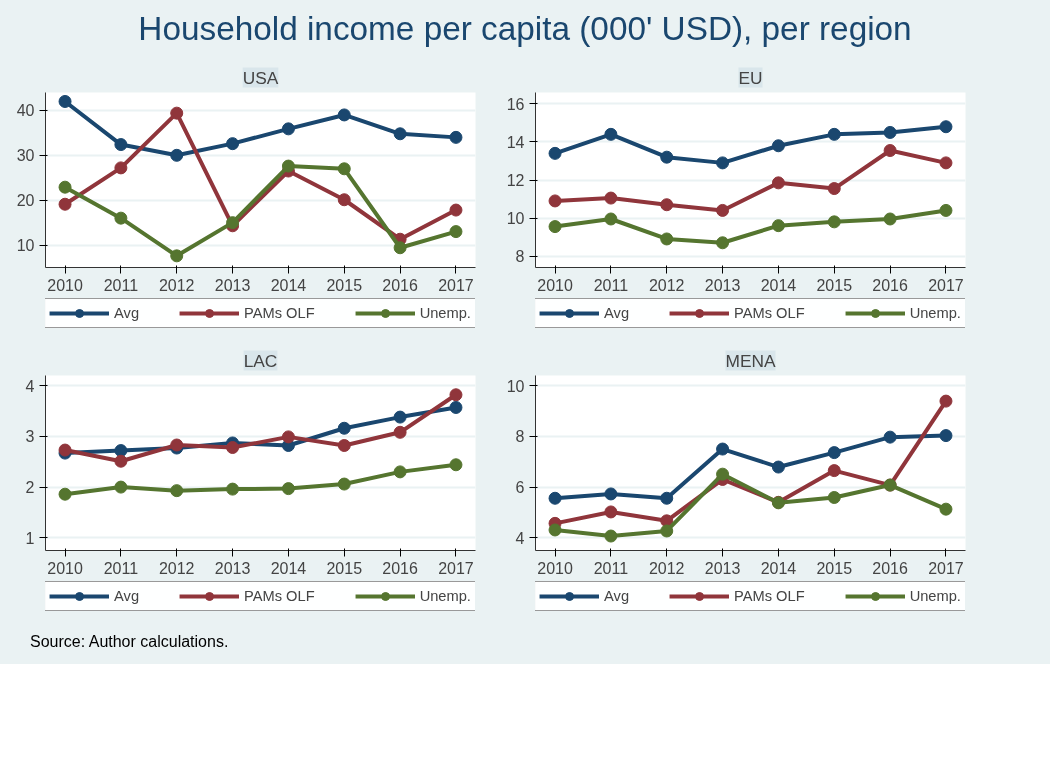  I want to click on y-tick-label: 20, so click(25, 201).